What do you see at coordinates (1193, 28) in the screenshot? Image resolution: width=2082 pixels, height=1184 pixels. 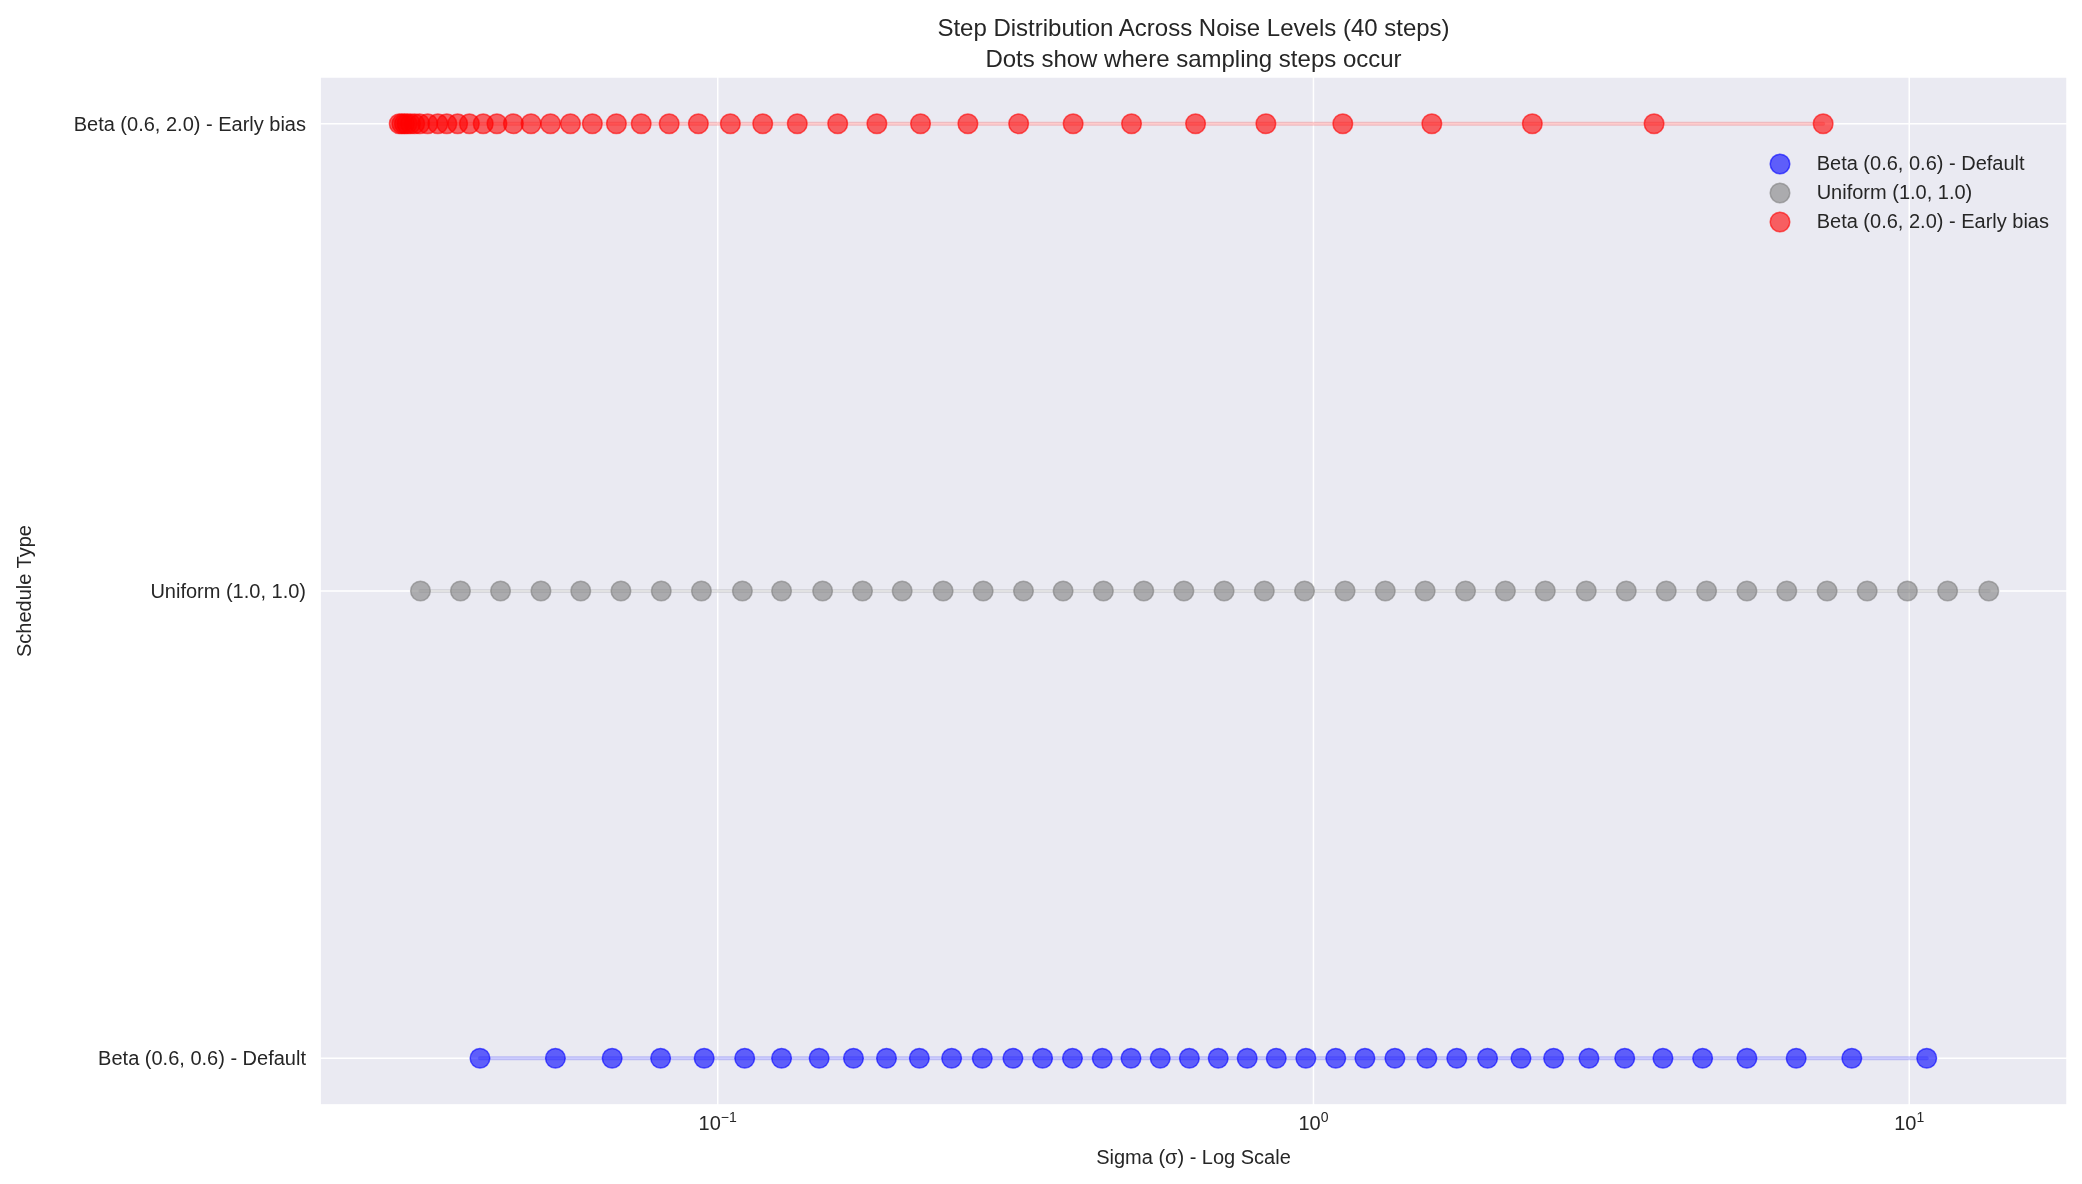 I see `chart-title: Step Distribution Across Noise Levels (40 steps)` at bounding box center [1193, 28].